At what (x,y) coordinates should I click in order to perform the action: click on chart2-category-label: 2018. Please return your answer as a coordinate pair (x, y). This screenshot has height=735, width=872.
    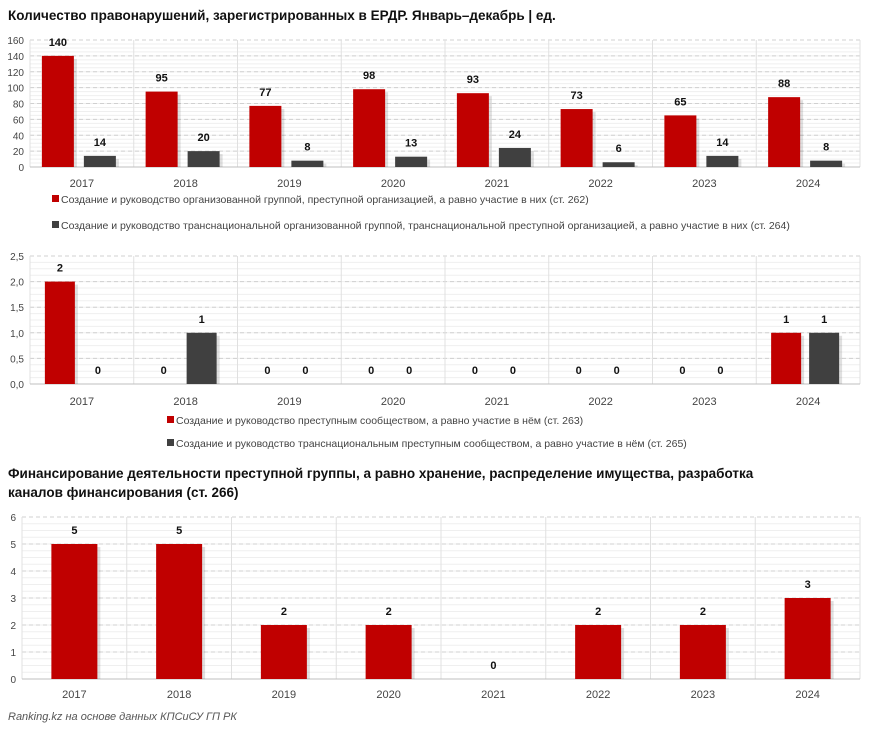
    Looking at the image, I should click on (185, 402).